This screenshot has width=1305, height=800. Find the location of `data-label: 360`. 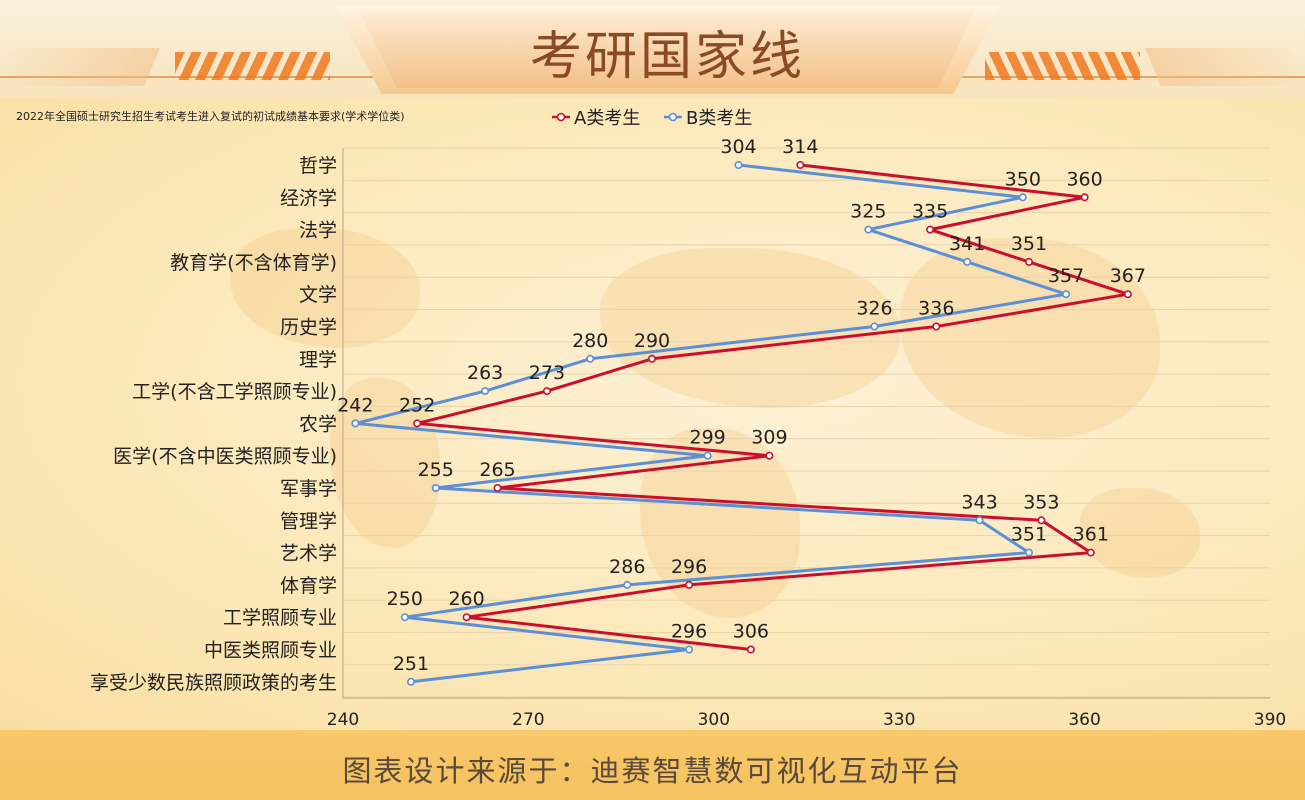

data-label: 360 is located at coordinates (1084, 179).